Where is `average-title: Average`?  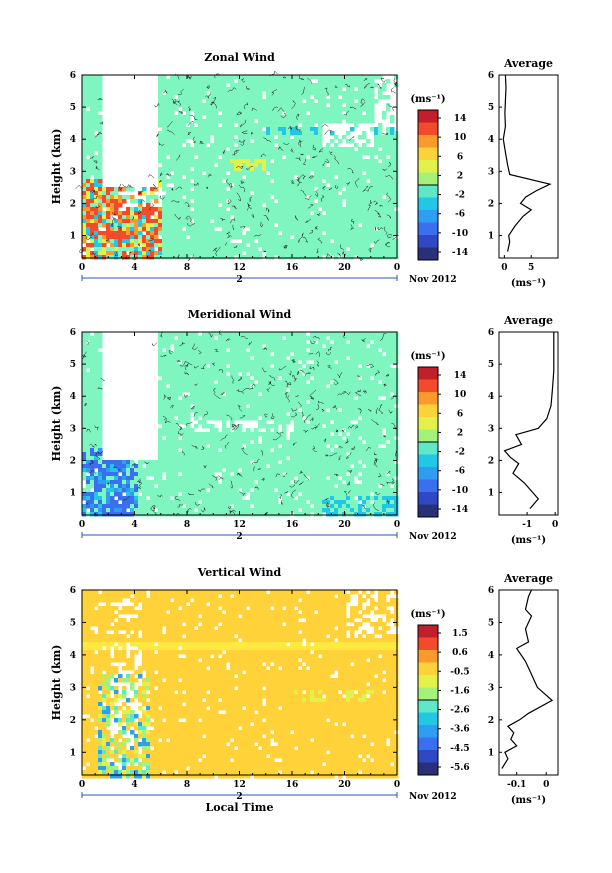
average-title: Average is located at coordinates (528, 320).